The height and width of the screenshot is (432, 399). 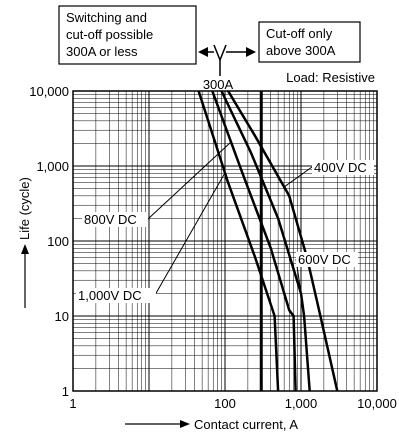 I want to click on x-axis-title: Contact current, A, so click(x=246, y=424).